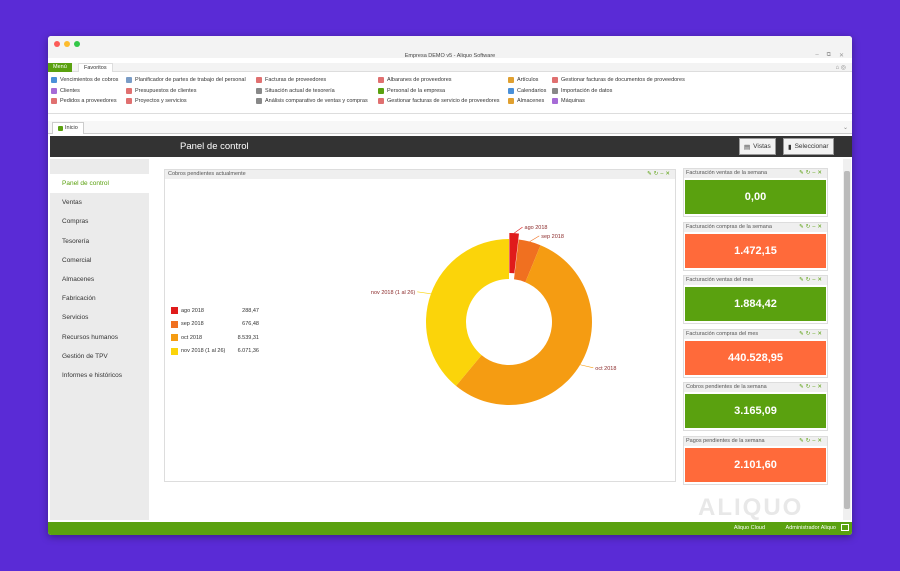 The image size is (900, 571). I want to click on tab-inicio: Inicio, so click(68, 128).